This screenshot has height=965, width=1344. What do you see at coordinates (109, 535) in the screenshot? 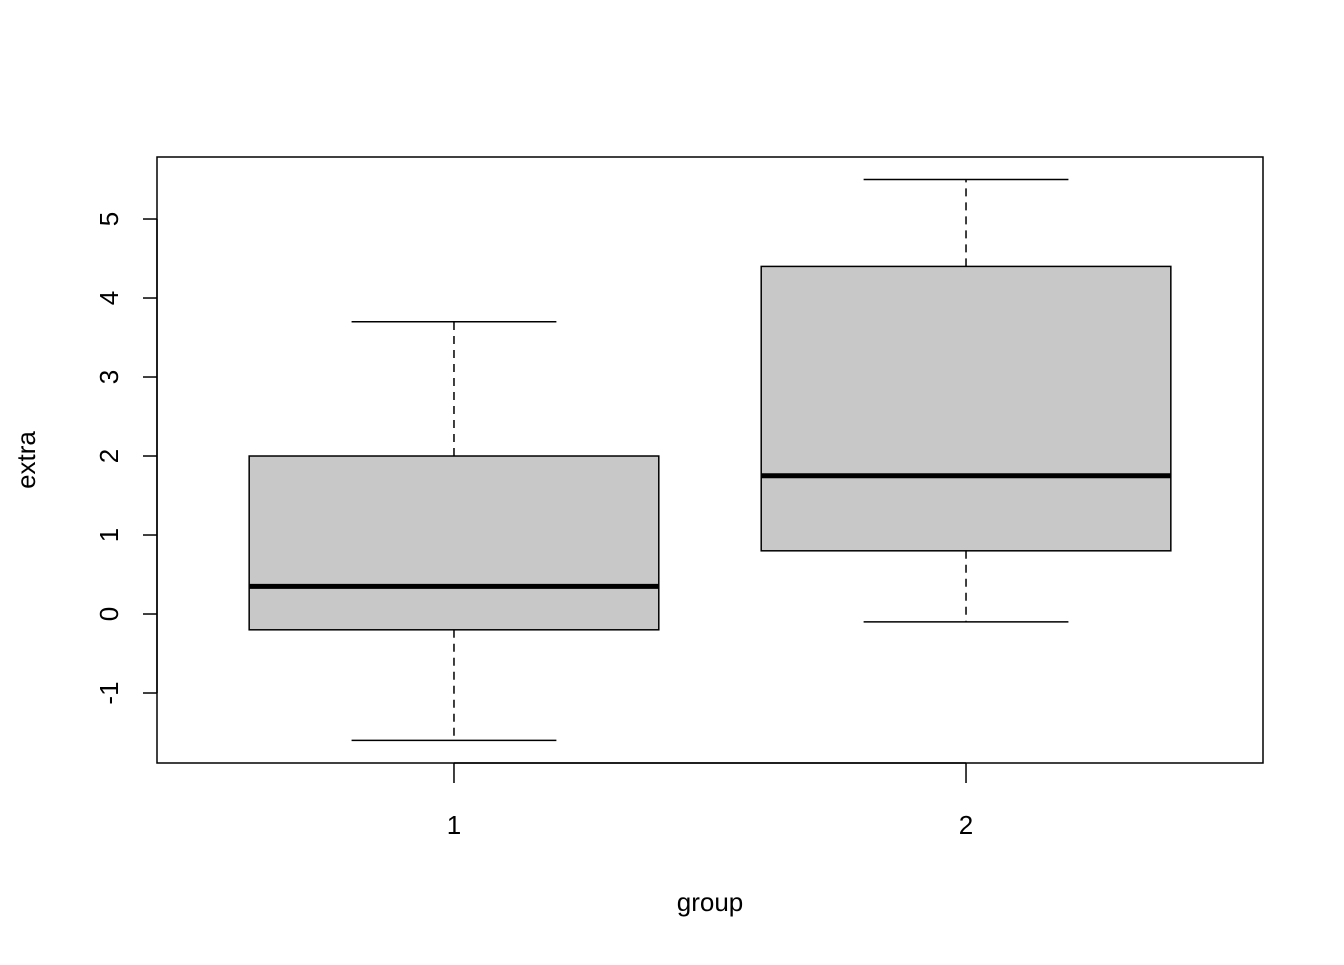
I see `y-tick-label: 1` at bounding box center [109, 535].